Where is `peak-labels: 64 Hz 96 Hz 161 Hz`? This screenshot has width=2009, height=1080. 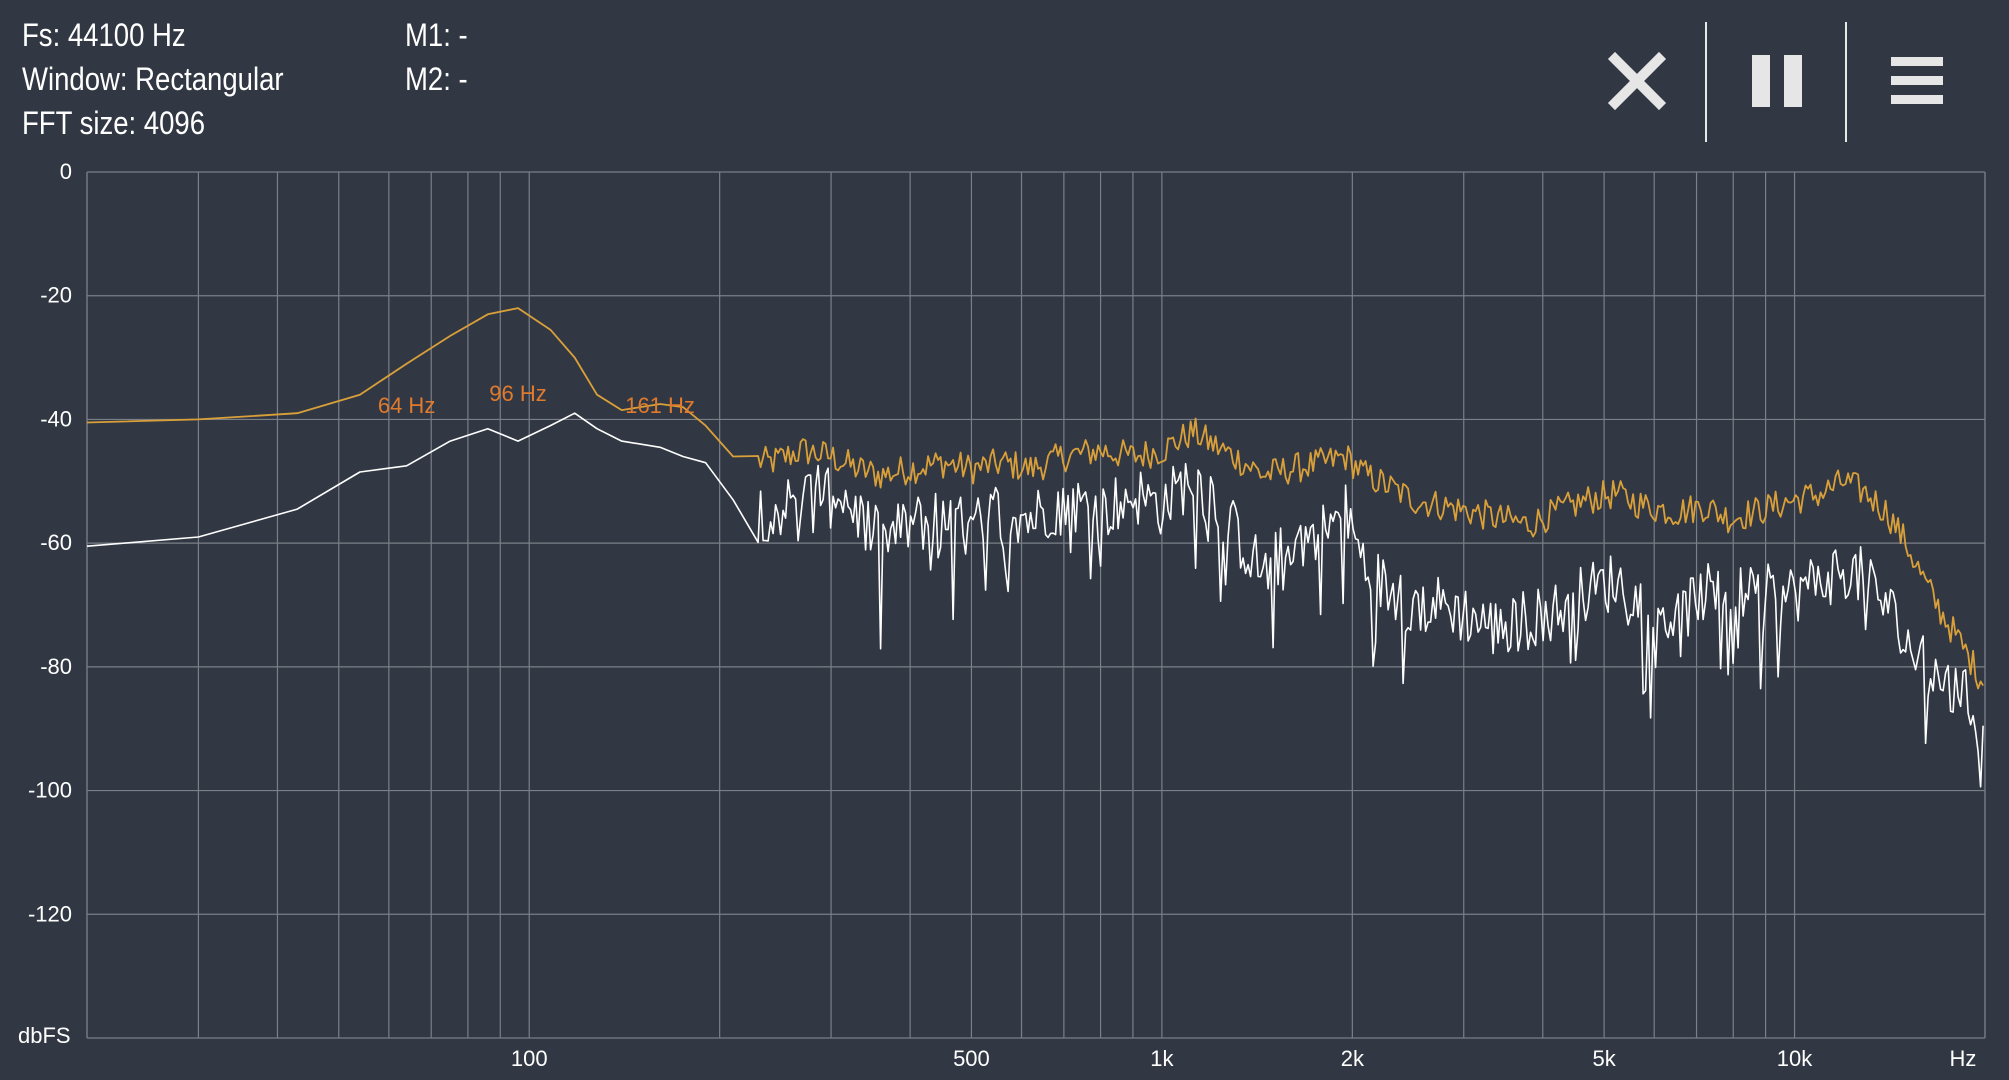
peak-labels: 64 Hz 96 Hz 161 Hz is located at coordinates (536, 399).